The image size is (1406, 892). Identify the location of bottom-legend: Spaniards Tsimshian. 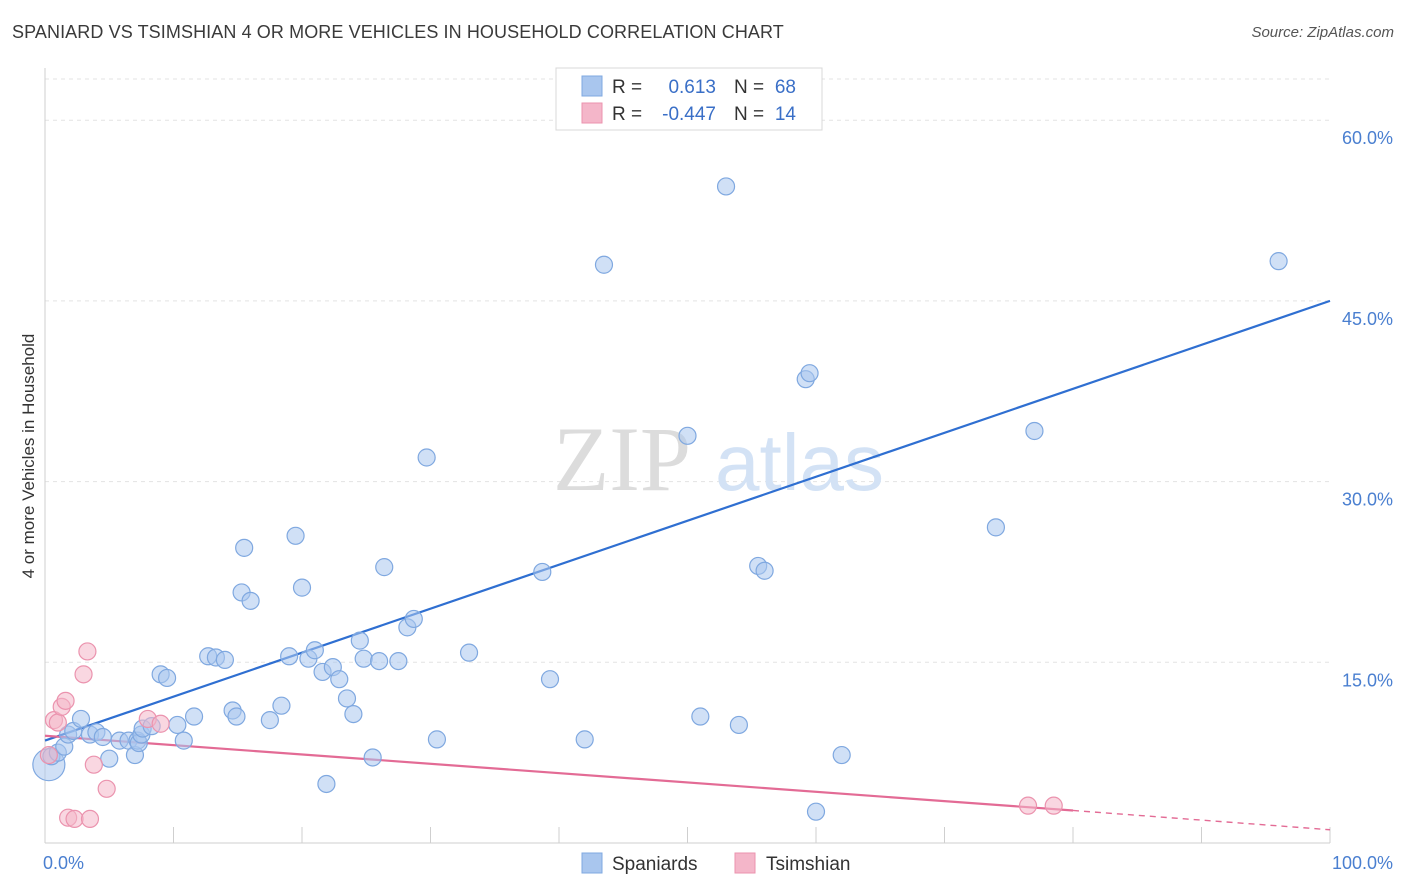
(715, 863).